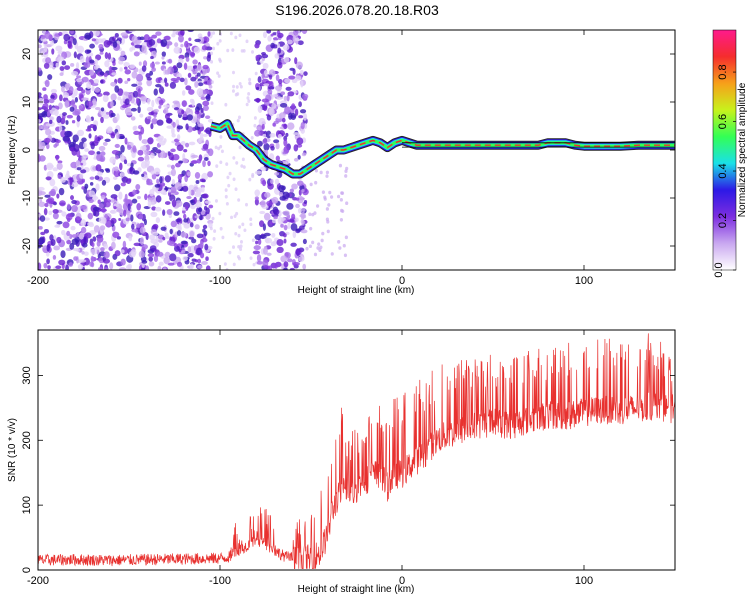  What do you see at coordinates (12, 450) in the screenshot?
I see `snr-y-label: SNR (10 * v/v)` at bounding box center [12, 450].